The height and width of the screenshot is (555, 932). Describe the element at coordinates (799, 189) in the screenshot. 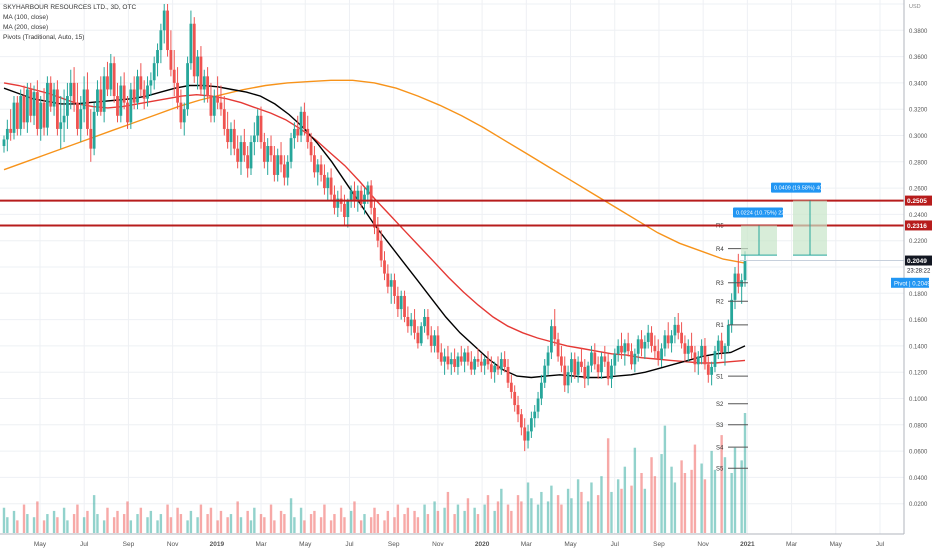

I see `projection-label: 0.0409 (19.58%) 409` at that location.